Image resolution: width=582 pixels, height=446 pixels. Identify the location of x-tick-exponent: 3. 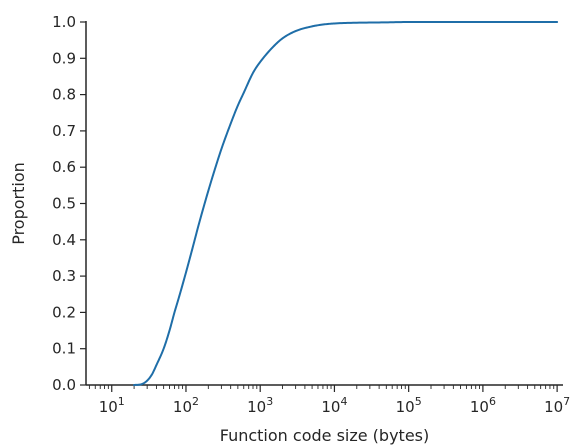
(269, 401).